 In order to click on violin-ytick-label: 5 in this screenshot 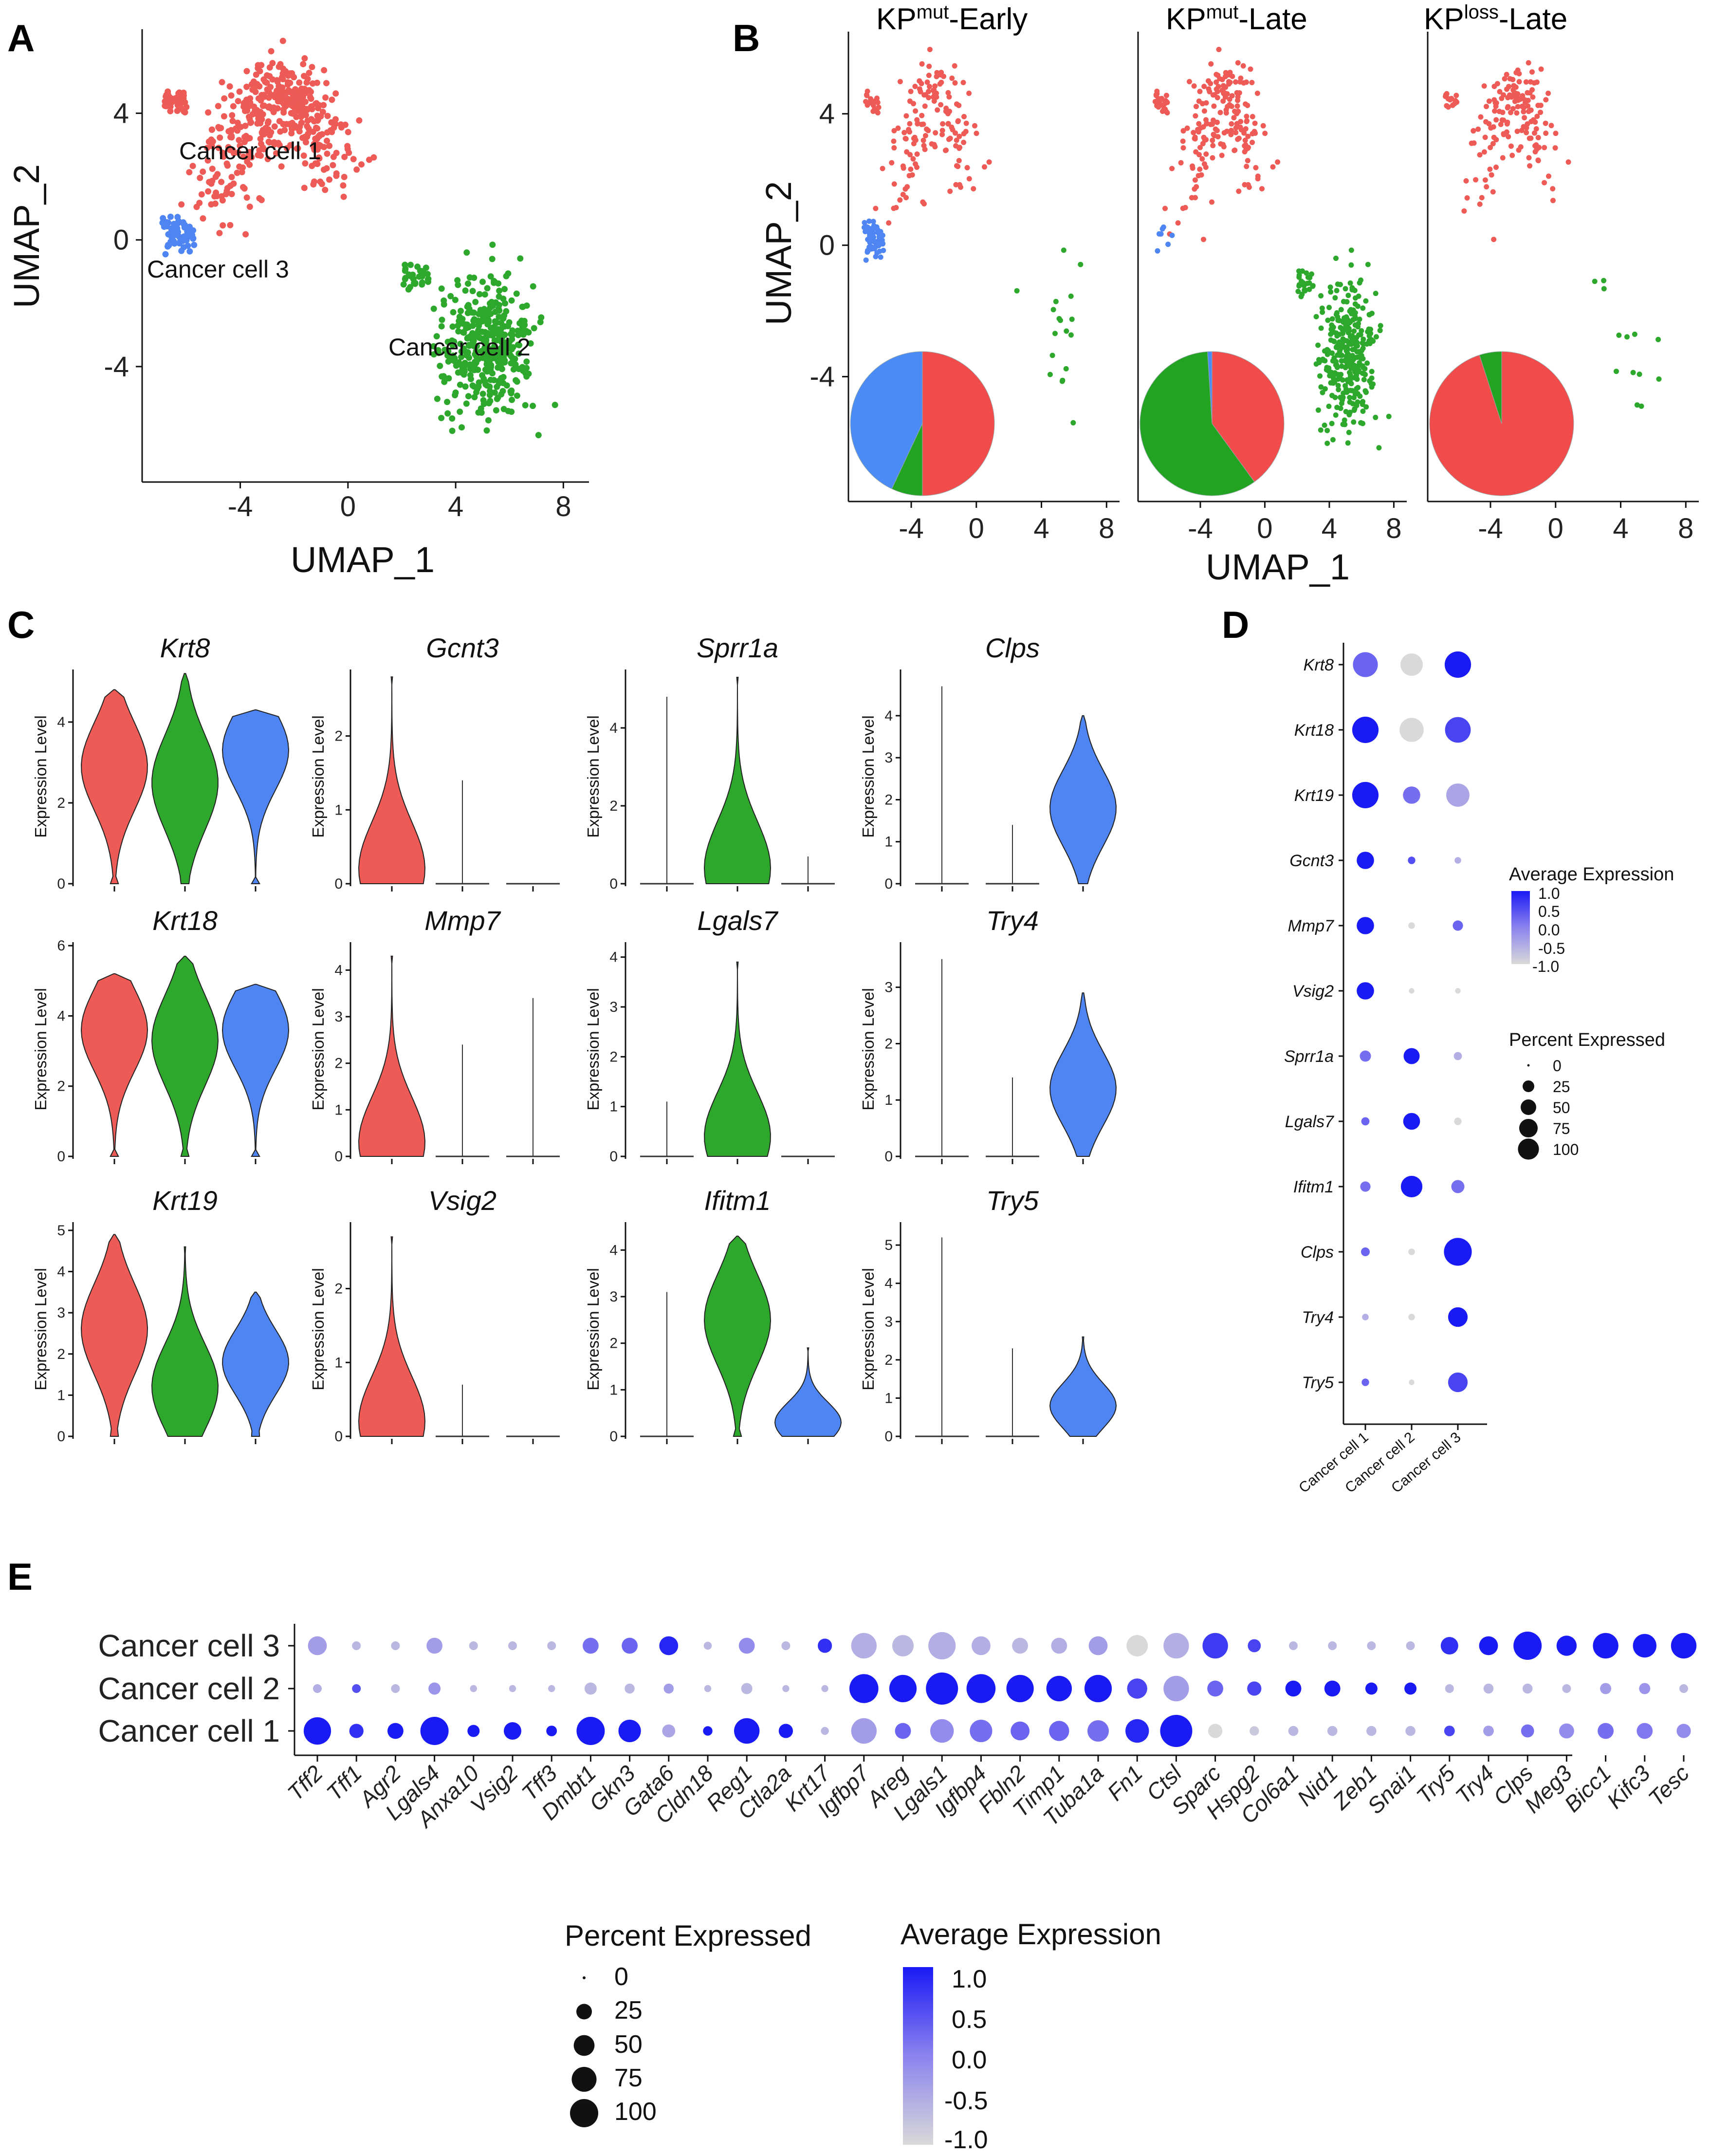, I will do `click(61, 1231)`.